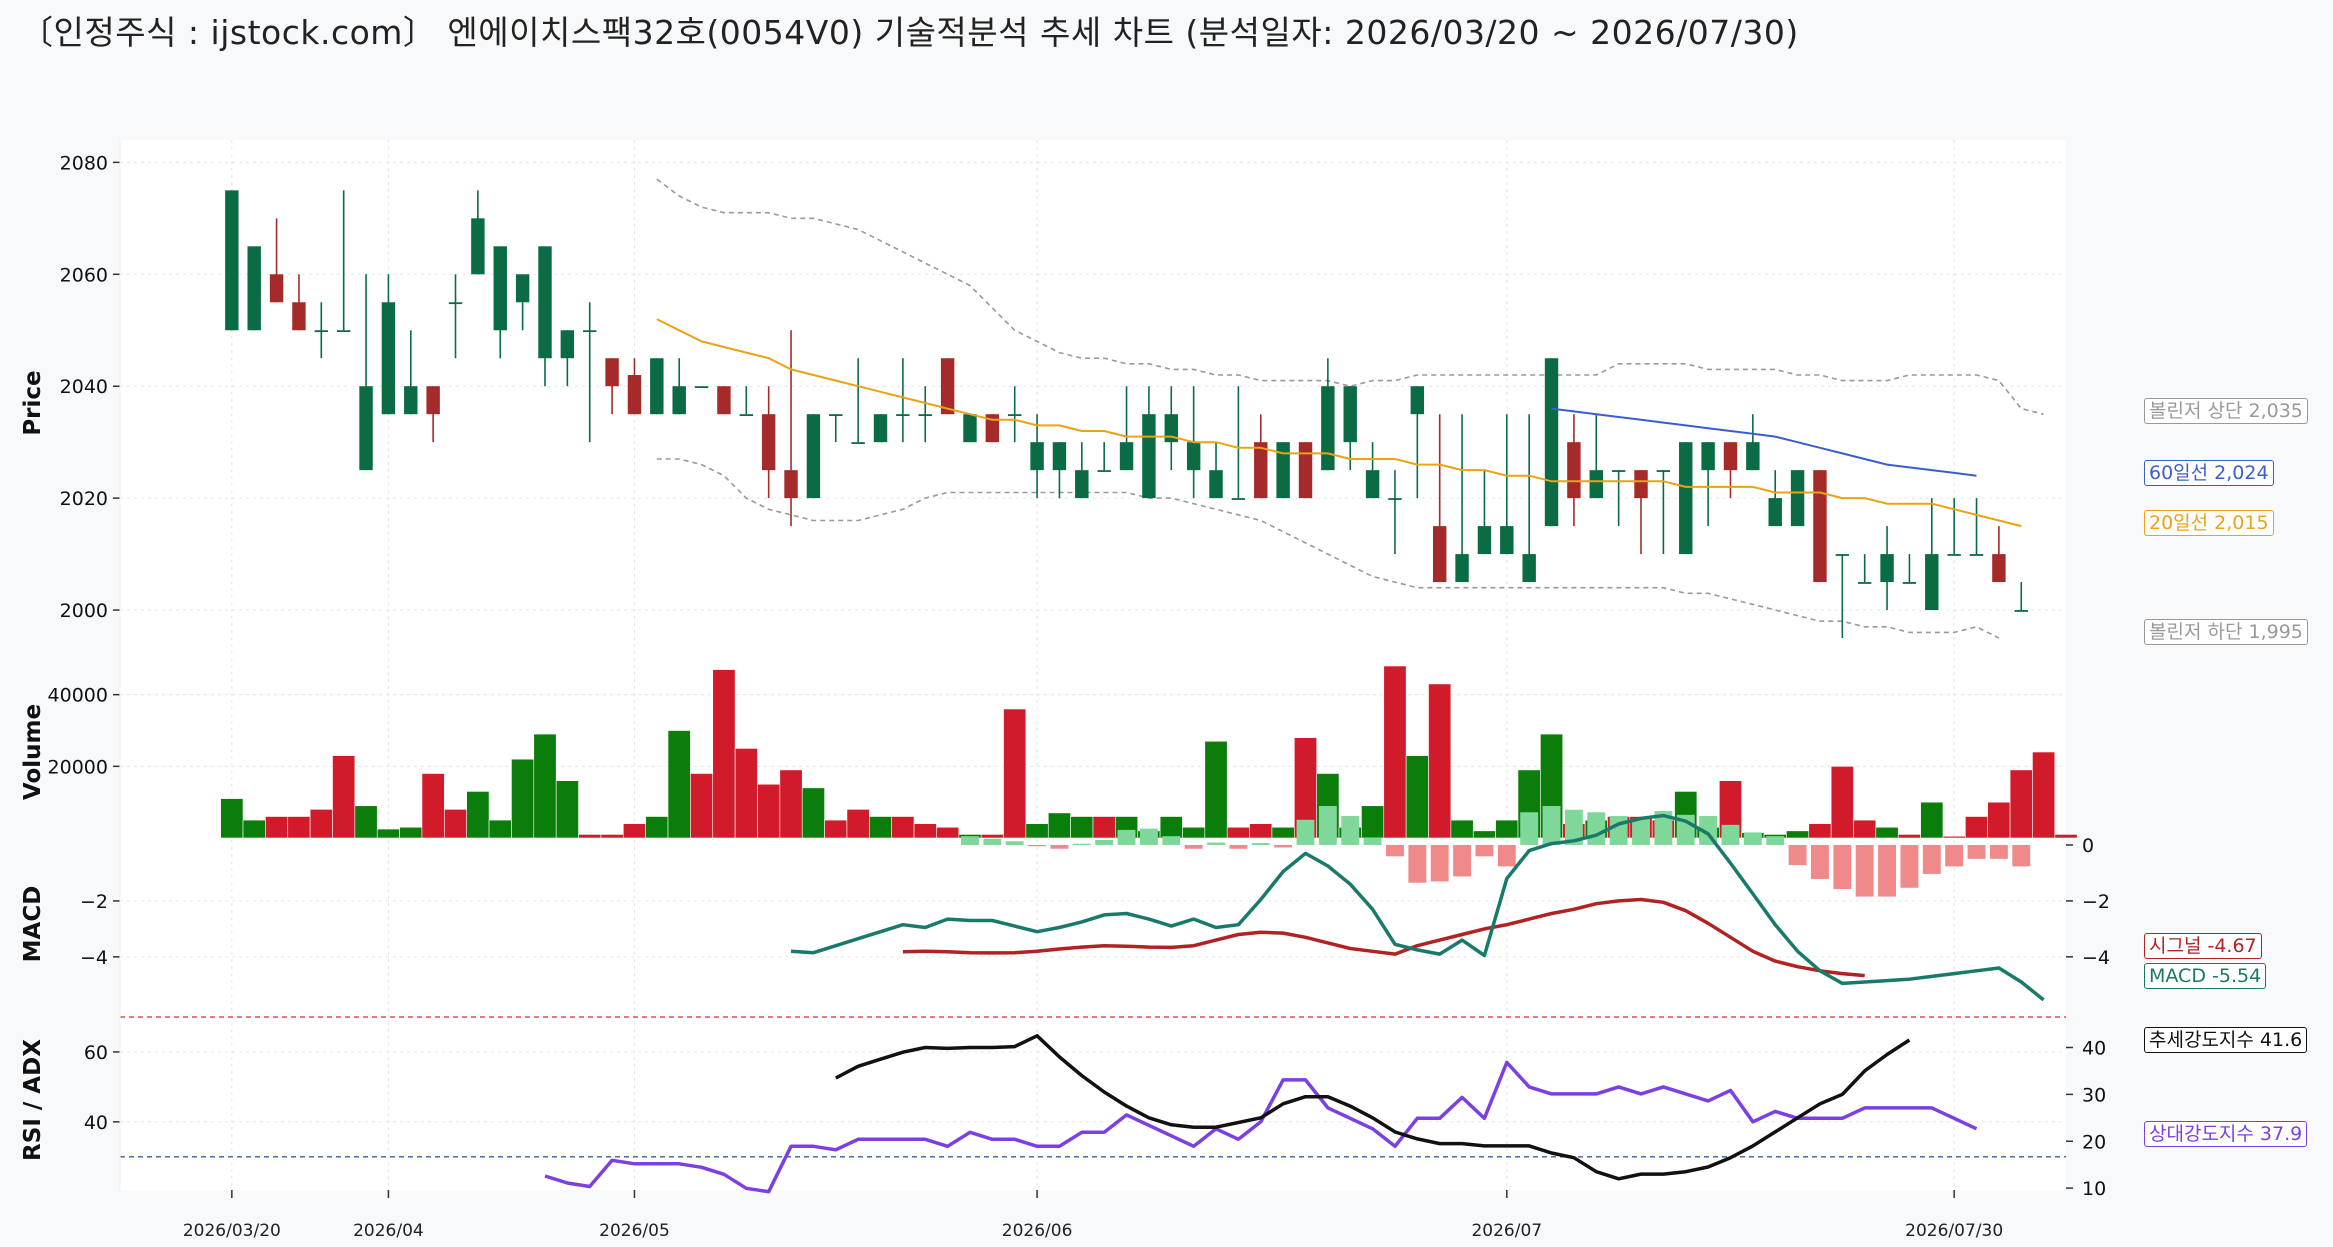 The image size is (2333, 1247). I want to click on bollinger-upper-line, so click(1350, 296).